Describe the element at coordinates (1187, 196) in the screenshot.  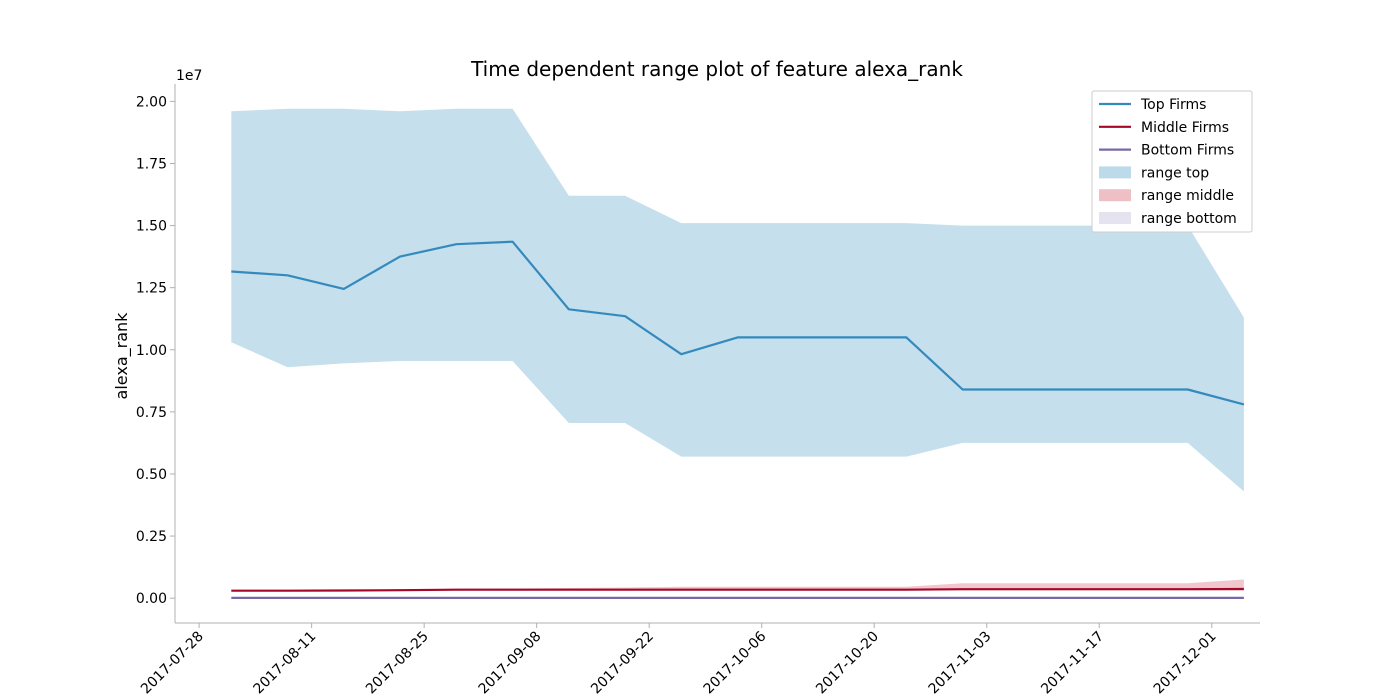
I see `legend-label-4: range middle` at that location.